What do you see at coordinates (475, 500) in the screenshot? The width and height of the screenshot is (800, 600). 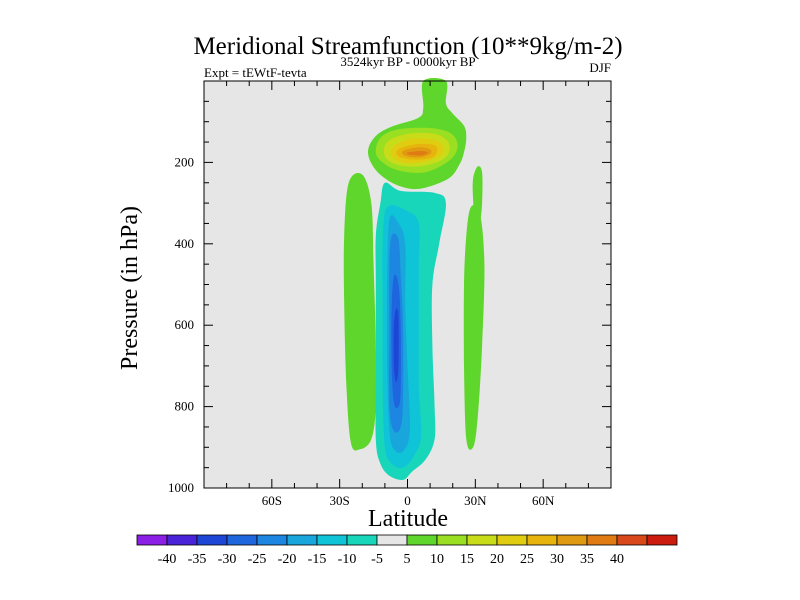 I see `x-tick-label: 30N` at bounding box center [475, 500].